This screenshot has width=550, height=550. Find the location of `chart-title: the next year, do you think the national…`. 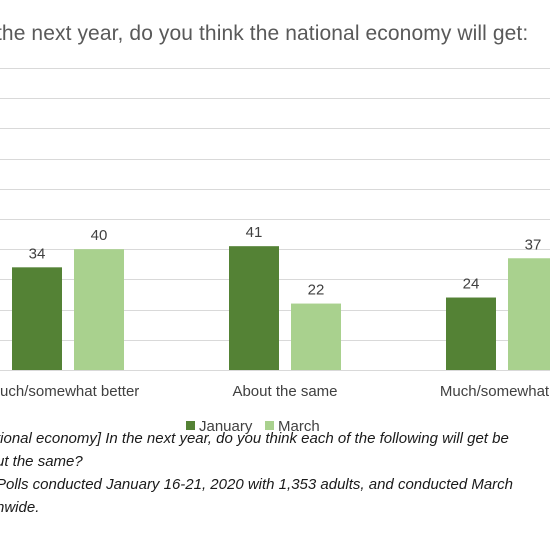

chart-title: the next year, do you think the national… is located at coordinates (264, 33).